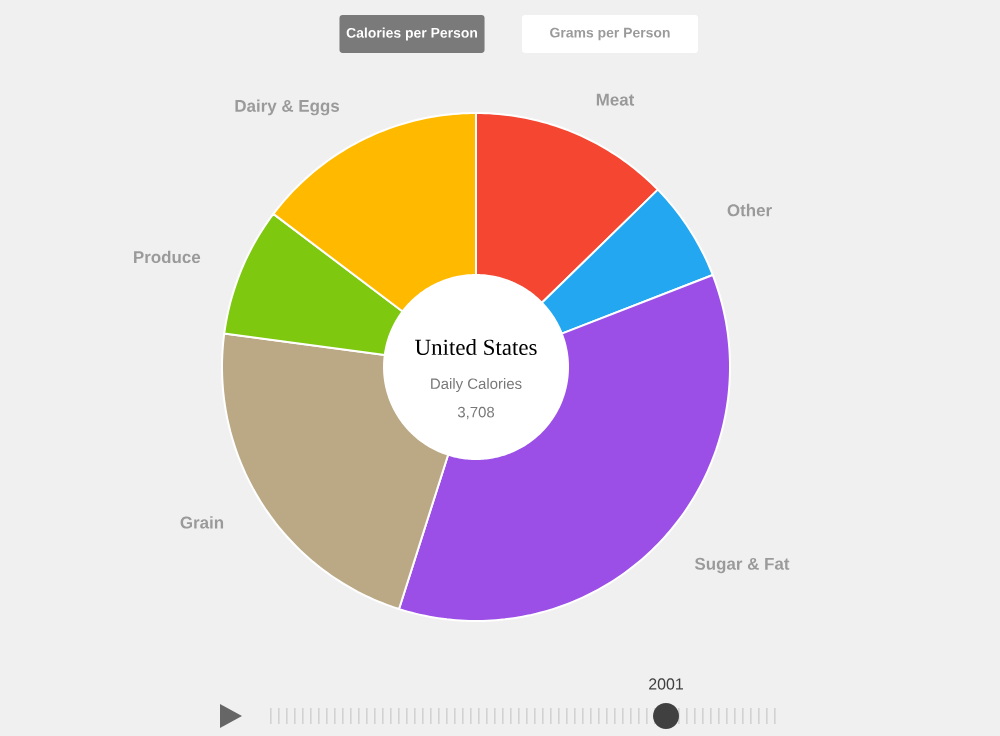 The width and height of the screenshot is (1000, 736). I want to click on slice-label: Meat, so click(615, 99).